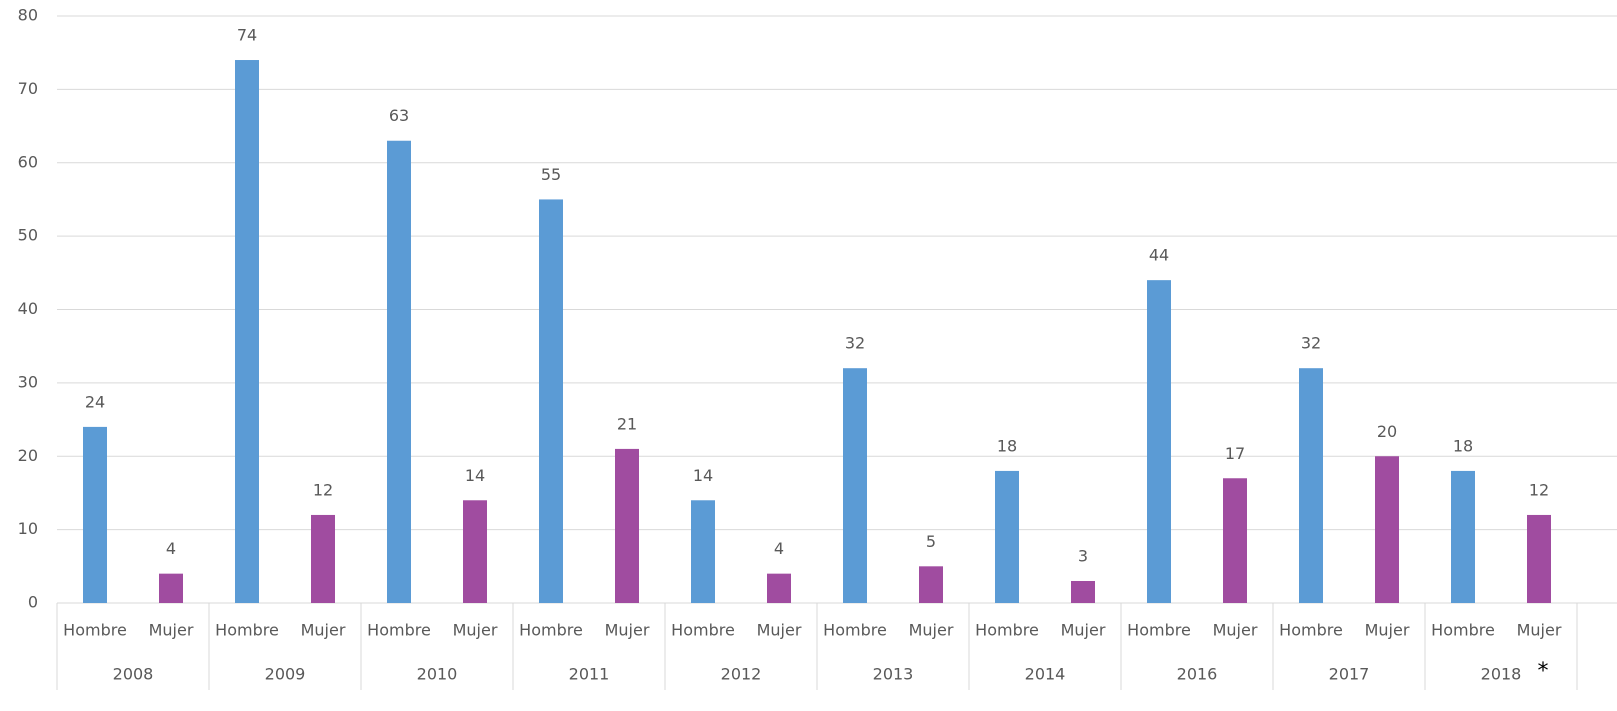 The image size is (1617, 711). I want to click on data-label: 63, so click(399, 115).